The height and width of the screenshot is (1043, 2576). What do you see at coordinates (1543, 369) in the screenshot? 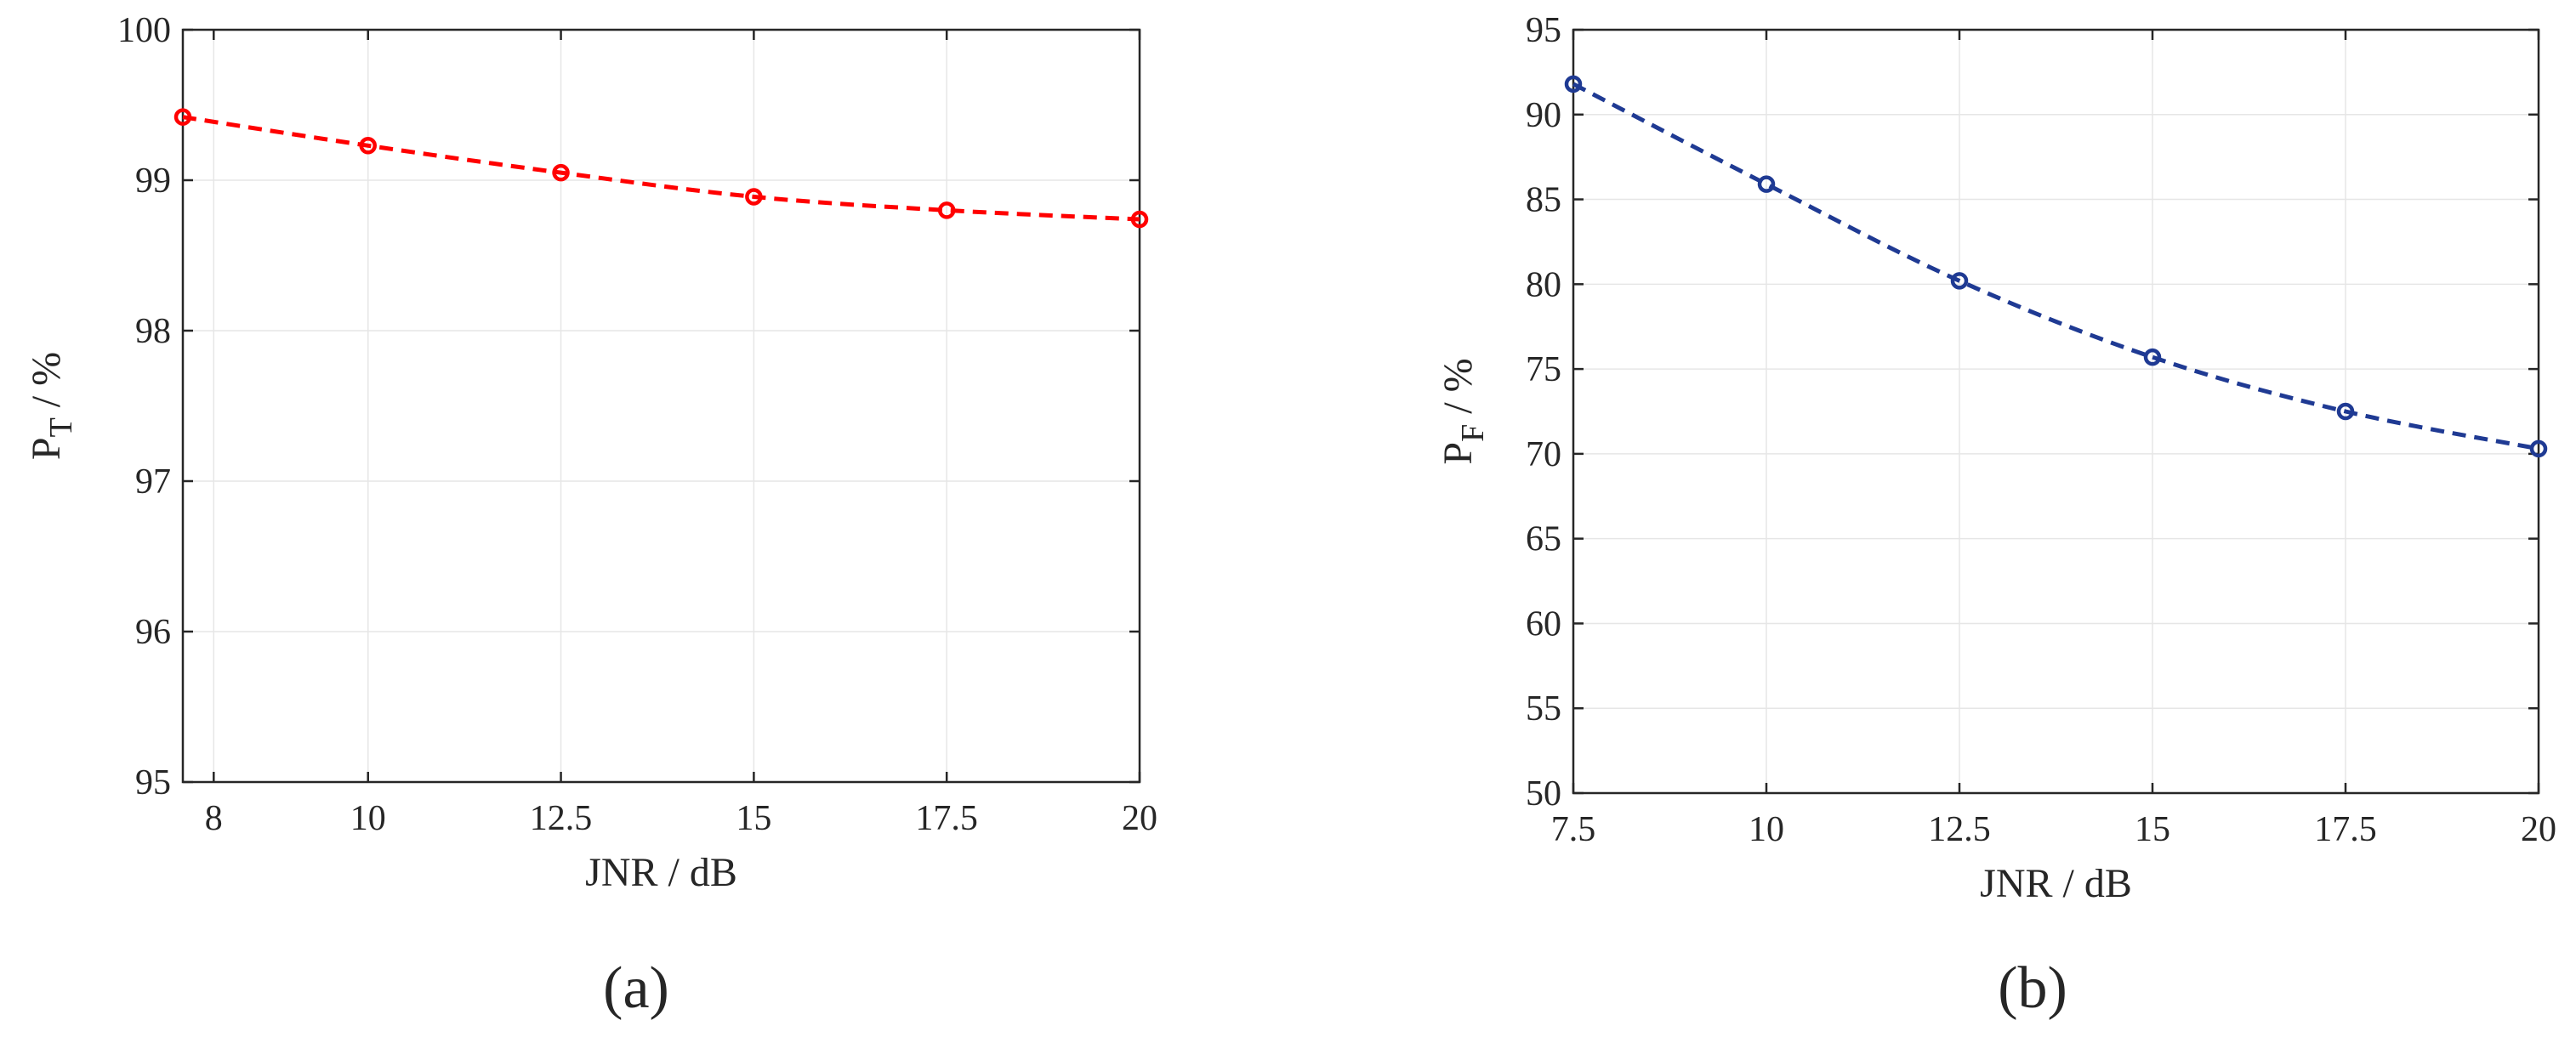
I see `y-tick-label: 75` at bounding box center [1543, 369].